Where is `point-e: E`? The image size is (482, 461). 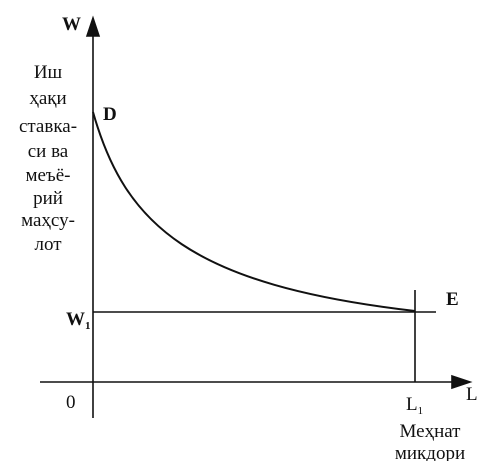
point-e: E is located at coordinates (452, 299).